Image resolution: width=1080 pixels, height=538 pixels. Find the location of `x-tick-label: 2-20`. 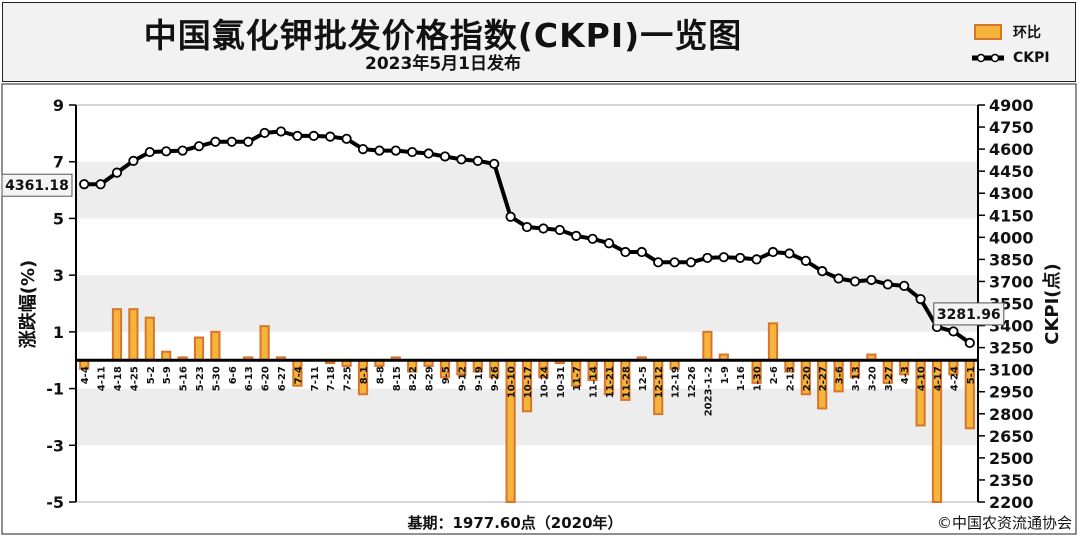

x-tick-label: 2-20 is located at coordinates (807, 378).